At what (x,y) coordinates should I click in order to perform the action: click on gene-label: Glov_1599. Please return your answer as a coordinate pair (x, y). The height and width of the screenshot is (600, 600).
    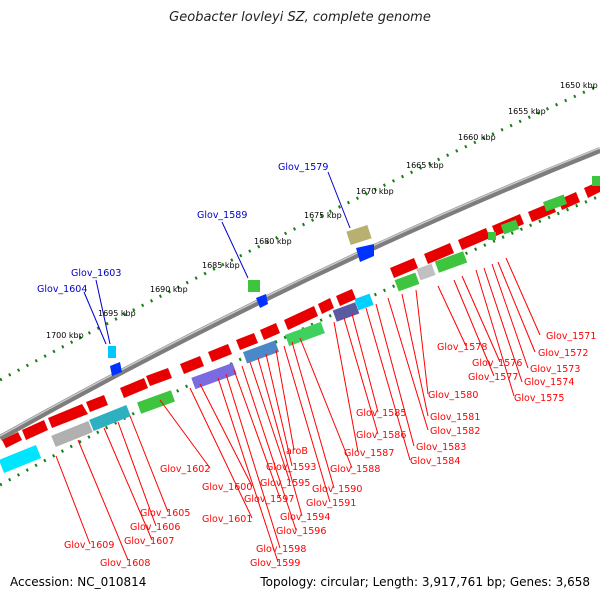
    Looking at the image, I should click on (275, 563).